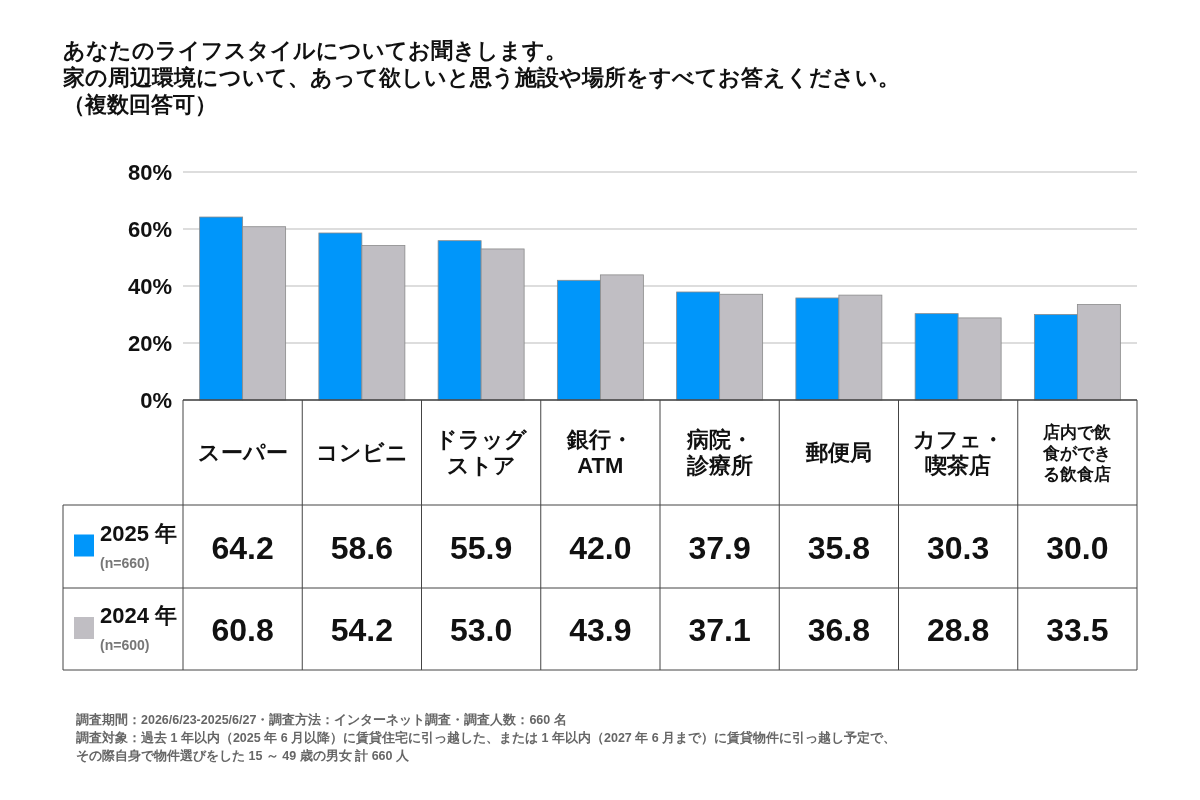 This screenshot has width=1200, height=800. I want to click on data-label: 42.0, so click(600, 547).